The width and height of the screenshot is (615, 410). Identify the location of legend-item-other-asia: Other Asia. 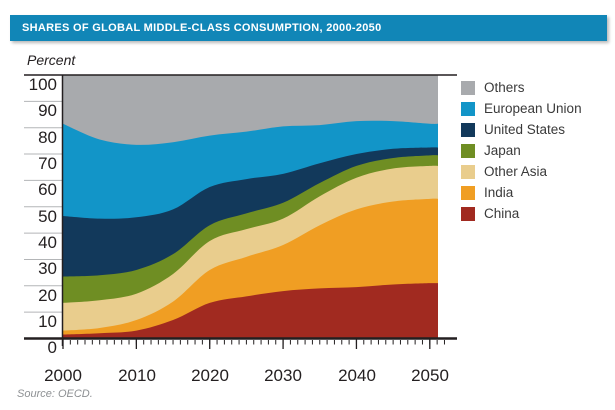
(521, 171).